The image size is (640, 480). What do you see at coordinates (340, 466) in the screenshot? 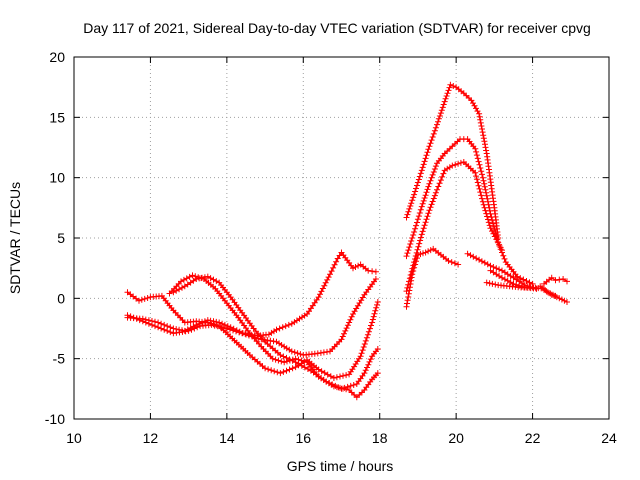
I see `x-axis-label: GPS time / hours` at bounding box center [340, 466].